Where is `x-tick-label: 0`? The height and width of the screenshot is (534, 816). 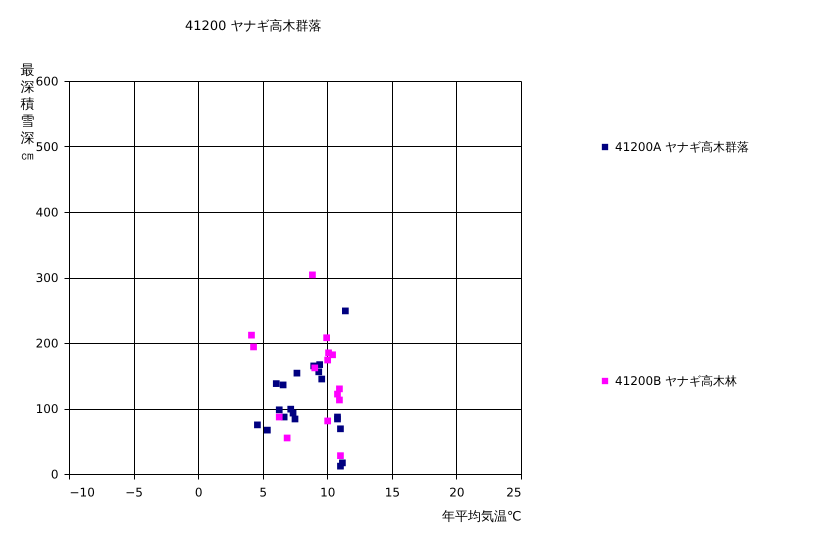
x-tick-label: 0 is located at coordinates (198, 493).